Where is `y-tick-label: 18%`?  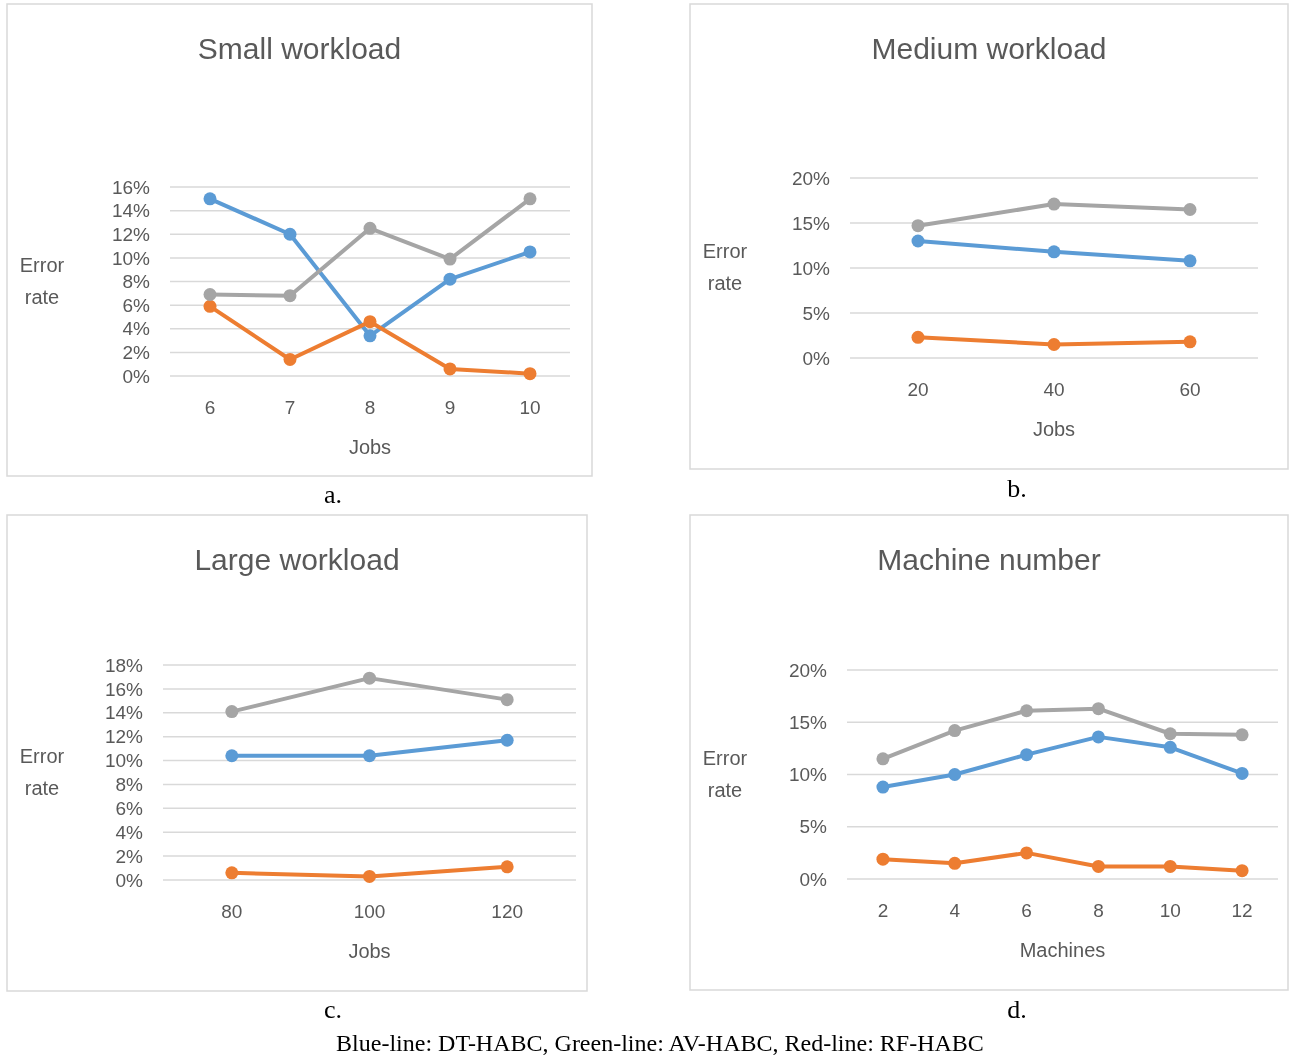
y-tick-label: 18% is located at coordinates (124, 665).